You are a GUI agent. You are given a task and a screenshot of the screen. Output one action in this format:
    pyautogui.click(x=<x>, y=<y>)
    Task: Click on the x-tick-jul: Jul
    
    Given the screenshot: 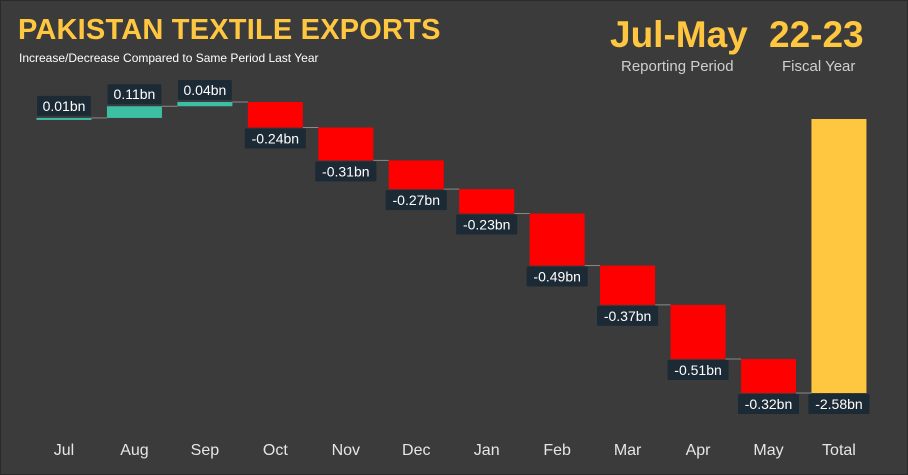 What is the action you would take?
    pyautogui.click(x=64, y=450)
    